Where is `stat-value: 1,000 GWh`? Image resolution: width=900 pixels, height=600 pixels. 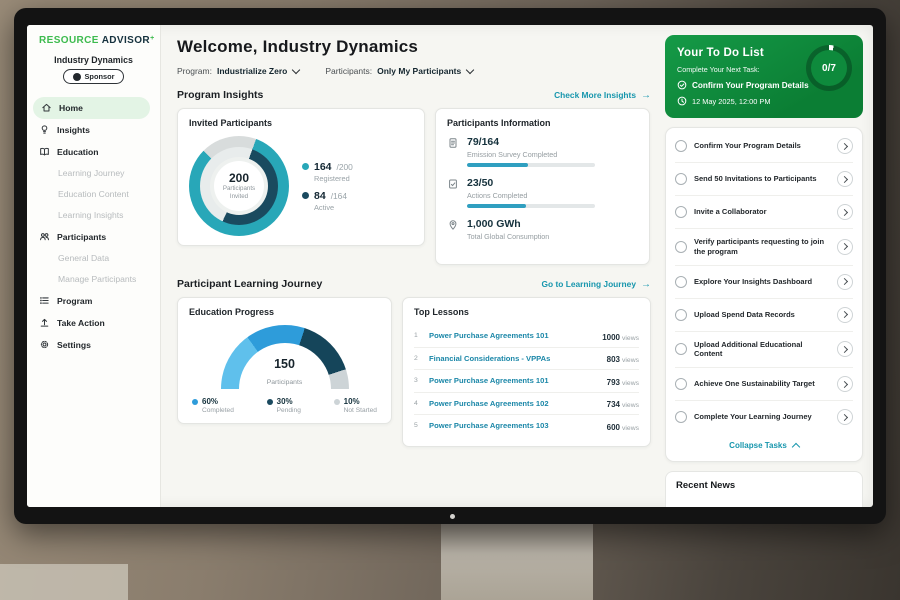 stat-value: 1,000 GWh is located at coordinates (494, 224).